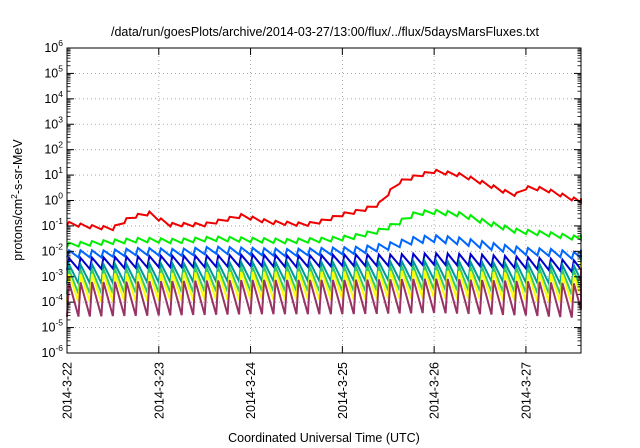 The image size is (640, 448). What do you see at coordinates (59, 272) in the screenshot?
I see `y-tick-exponent: -3` at bounding box center [59, 272].